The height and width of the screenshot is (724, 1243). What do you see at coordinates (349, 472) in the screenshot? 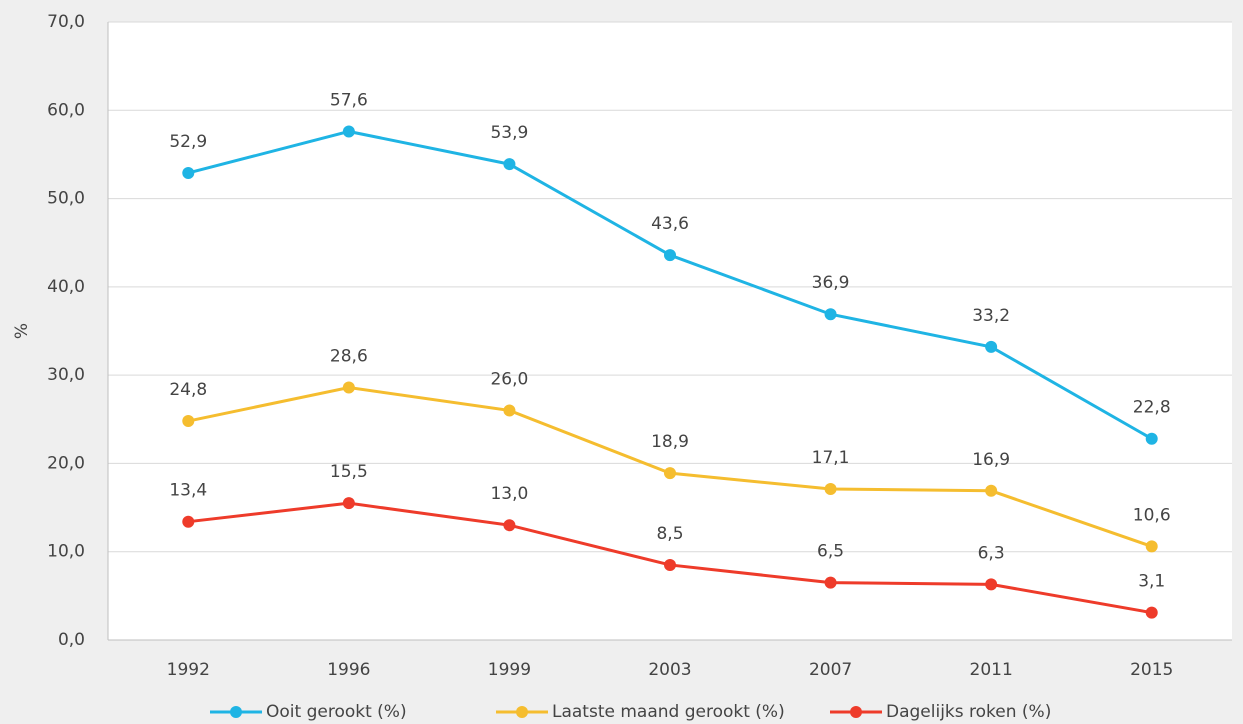
I see `data-label: 15,5` at bounding box center [349, 472].